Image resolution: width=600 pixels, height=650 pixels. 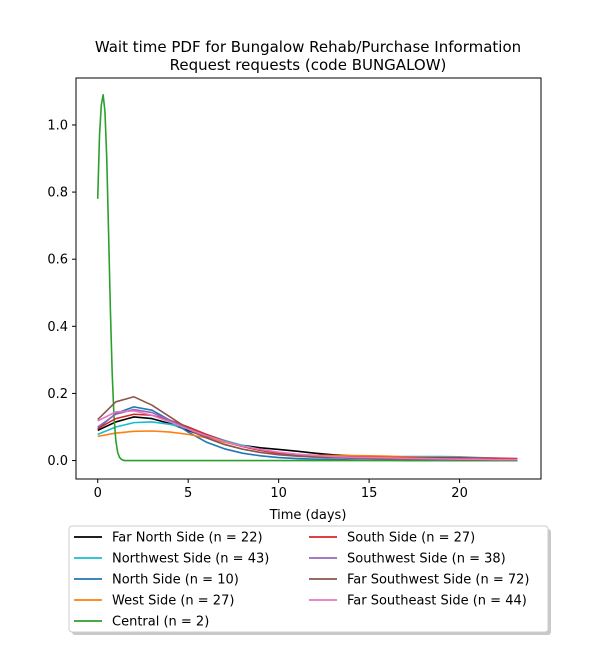 What do you see at coordinates (175, 580) in the screenshot?
I see `legend-label-2: North Side (n = 10)` at bounding box center [175, 580].